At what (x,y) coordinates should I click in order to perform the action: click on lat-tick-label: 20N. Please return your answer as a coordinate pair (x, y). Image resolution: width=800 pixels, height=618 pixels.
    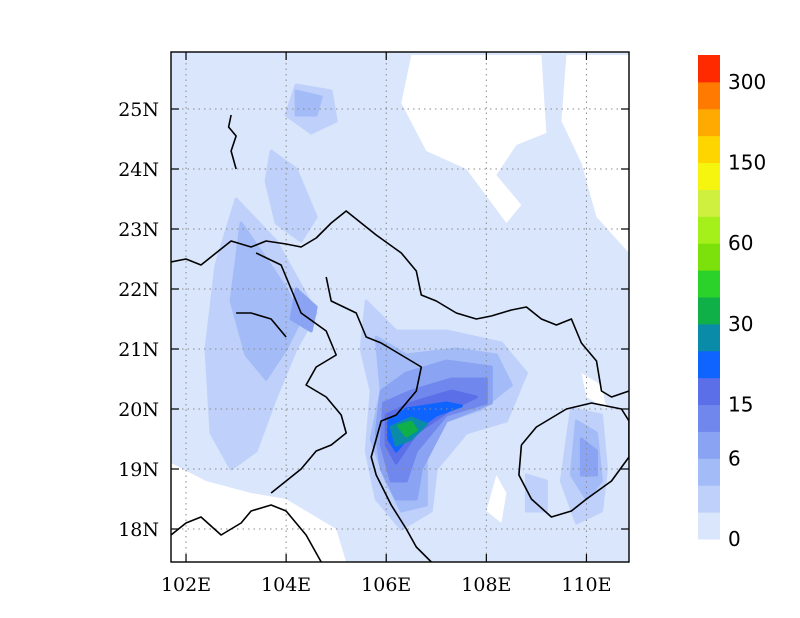
    Looking at the image, I should click on (138, 410).